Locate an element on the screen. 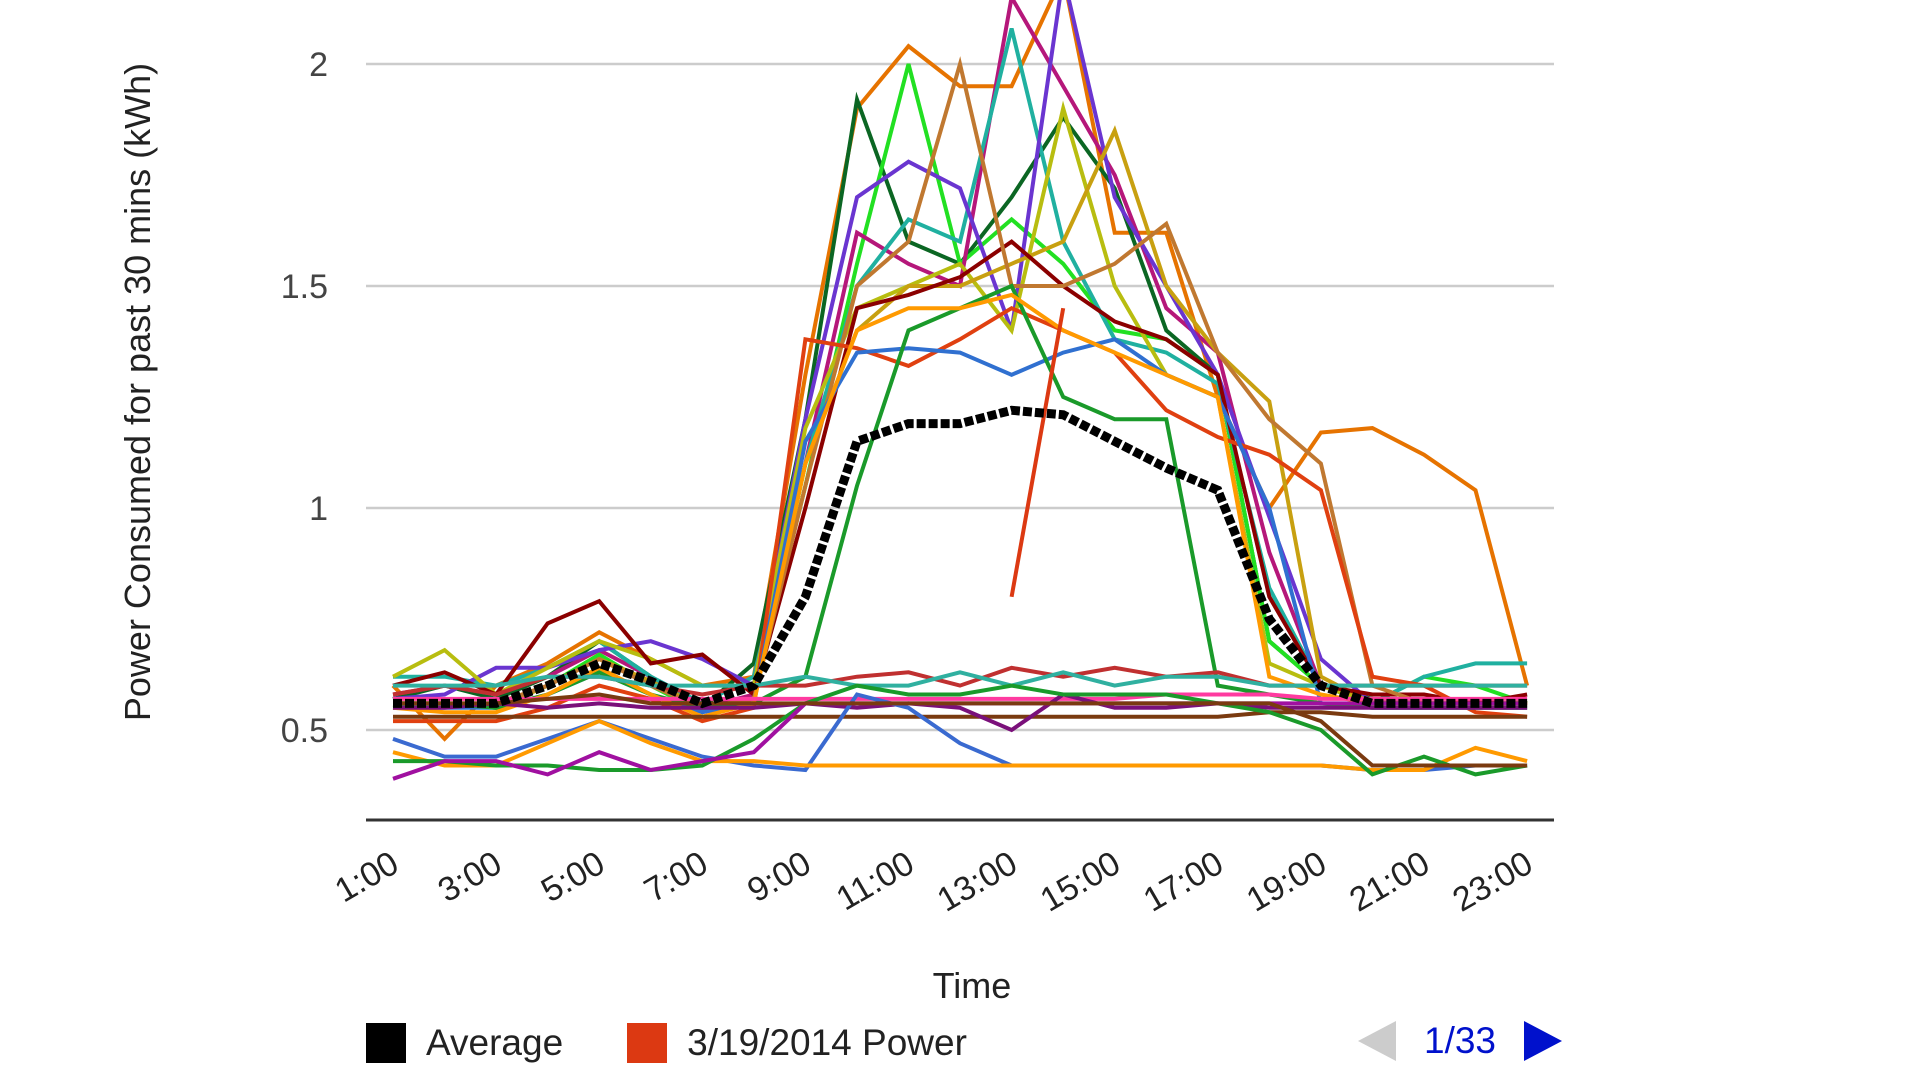 The image size is (1920, 1080). legend: Average 3/19/2014 Power is located at coordinates (698, 1043).